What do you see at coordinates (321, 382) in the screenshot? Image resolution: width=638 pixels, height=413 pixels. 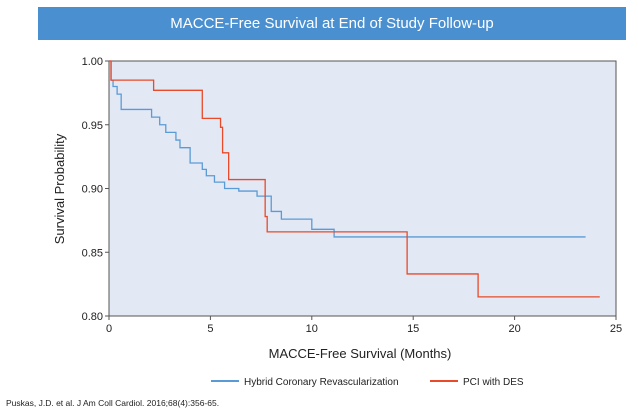 I see `legend-label-hcr: Hybrid Coronary Revascularization` at bounding box center [321, 382].